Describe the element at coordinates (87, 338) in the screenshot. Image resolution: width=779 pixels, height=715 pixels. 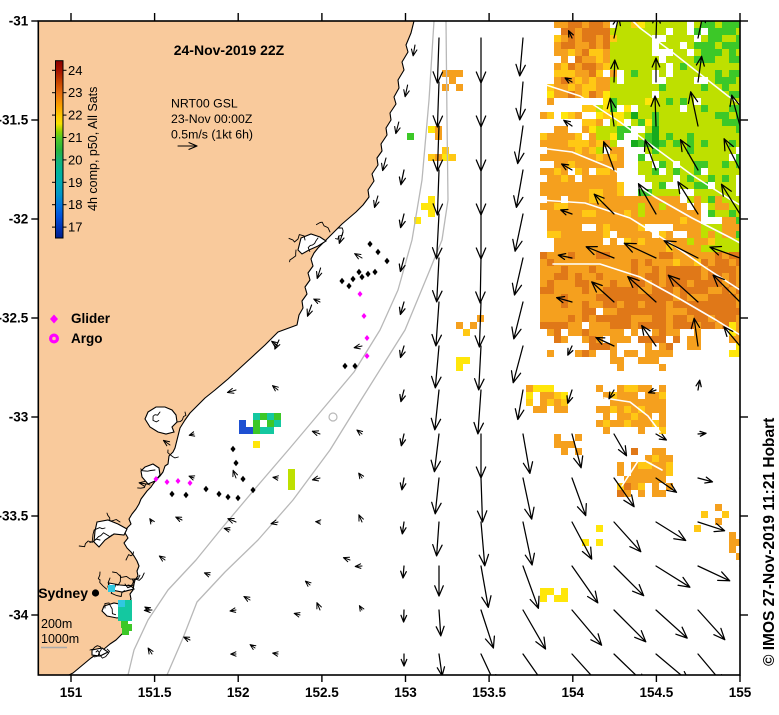
I see `svg-text: Argo` at that location.